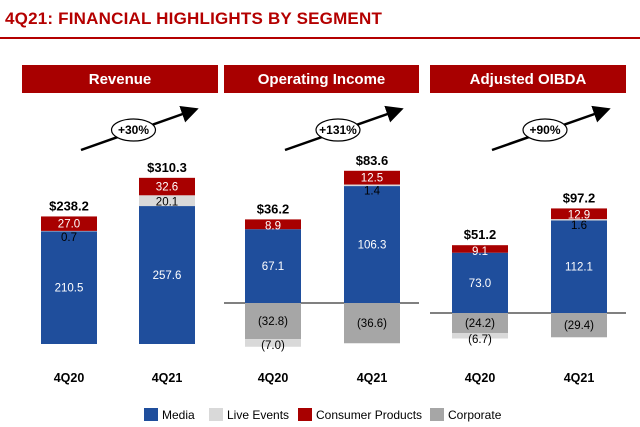 Image resolution: width=640 pixels, height=427 pixels. Describe the element at coordinates (579, 378) in the screenshot. I see `category-label-adjusted-oibda-4q21: 4Q21` at that location.